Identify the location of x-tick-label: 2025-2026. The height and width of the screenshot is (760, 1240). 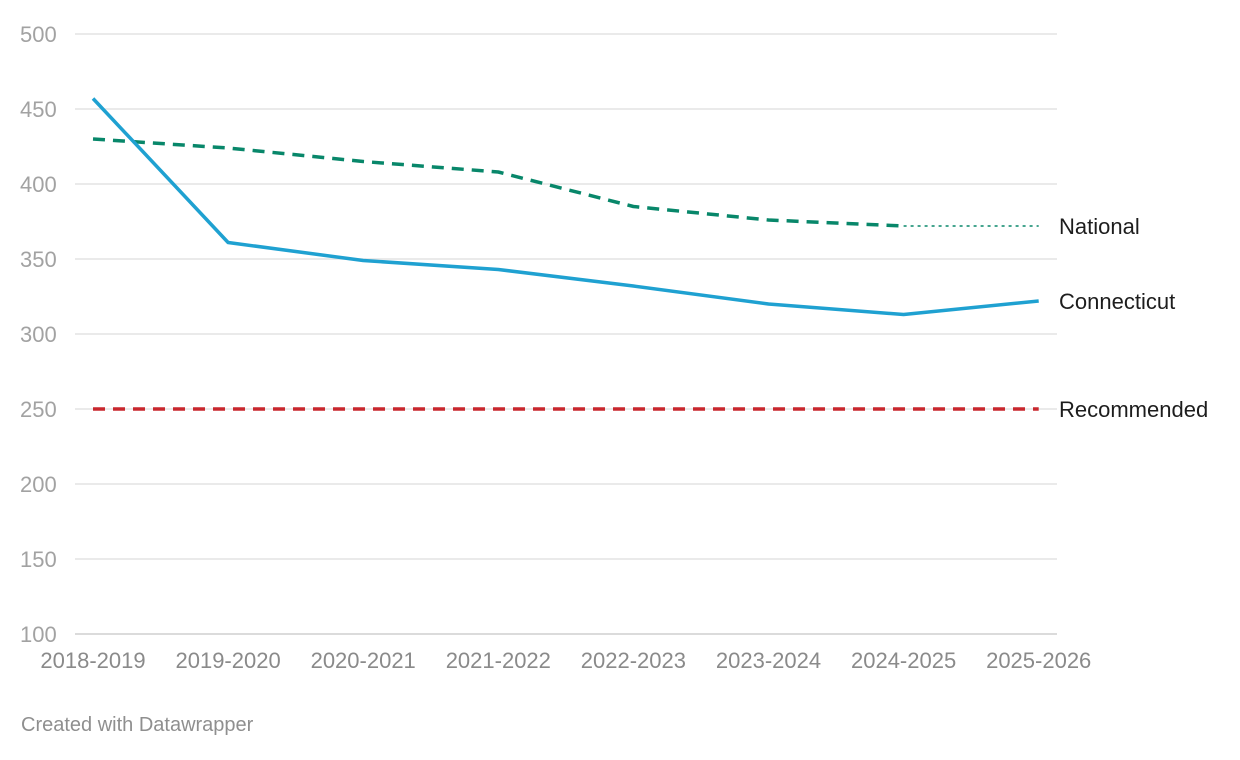
(1038, 660).